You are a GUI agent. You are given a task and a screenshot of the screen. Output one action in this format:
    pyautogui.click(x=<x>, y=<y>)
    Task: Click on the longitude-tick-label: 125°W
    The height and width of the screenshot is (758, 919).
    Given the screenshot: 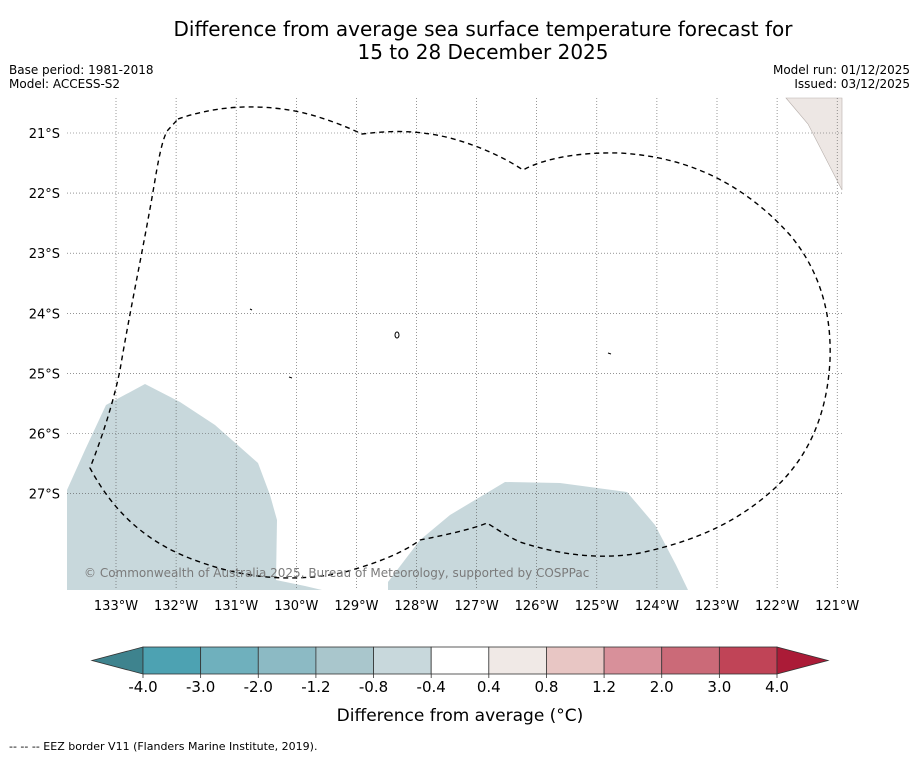 What is the action you would take?
    pyautogui.click(x=597, y=606)
    